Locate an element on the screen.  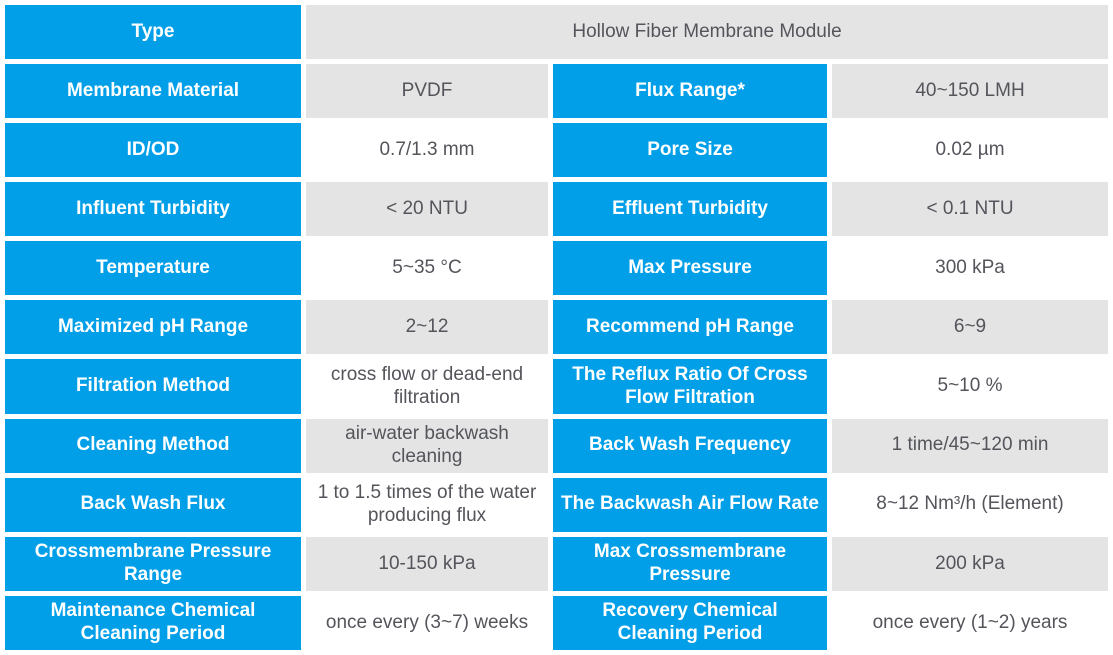
module-title-value: Hollow Fiber Membrane Module is located at coordinates (707, 32).